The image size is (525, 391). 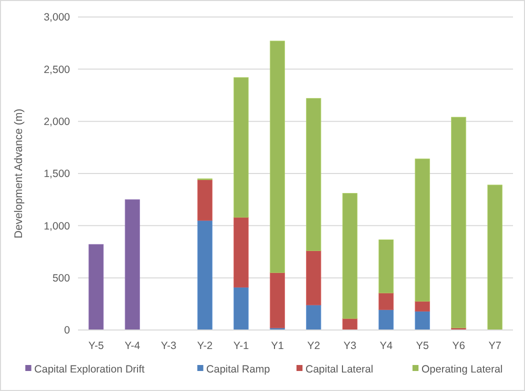 What do you see at coordinates (313, 346) in the screenshot?
I see `x-tick-label: Y2` at bounding box center [313, 346].